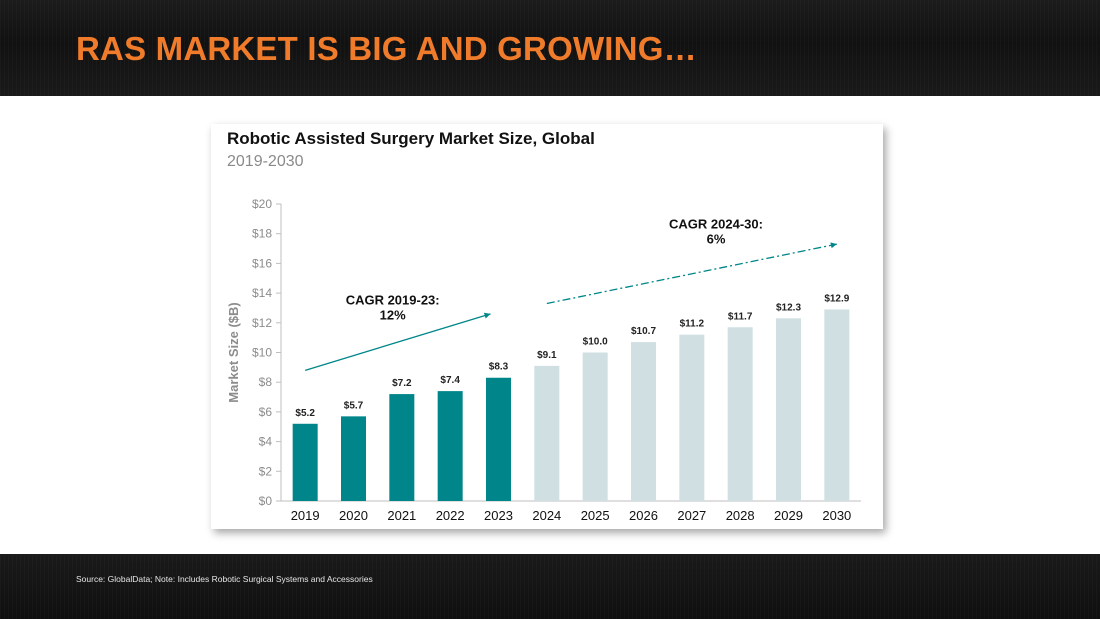  I want to click on y-tick-label: $18, so click(262, 234).